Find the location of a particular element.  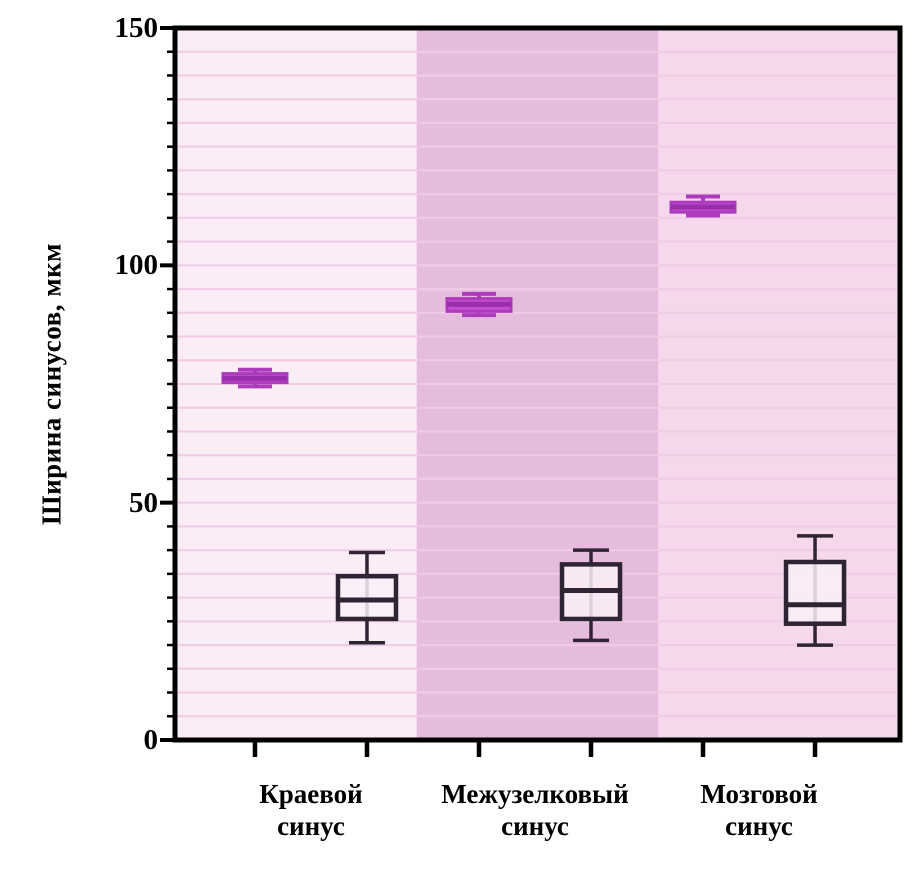

y-tick-label: 0 is located at coordinates (151, 740).